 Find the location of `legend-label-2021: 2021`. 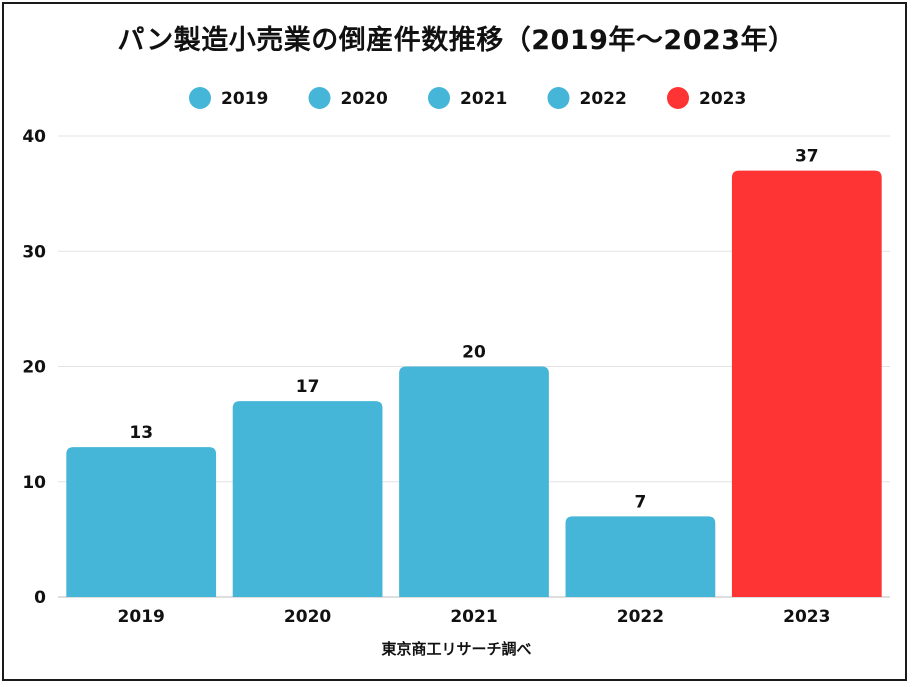

legend-label-2021: 2021 is located at coordinates (483, 99).